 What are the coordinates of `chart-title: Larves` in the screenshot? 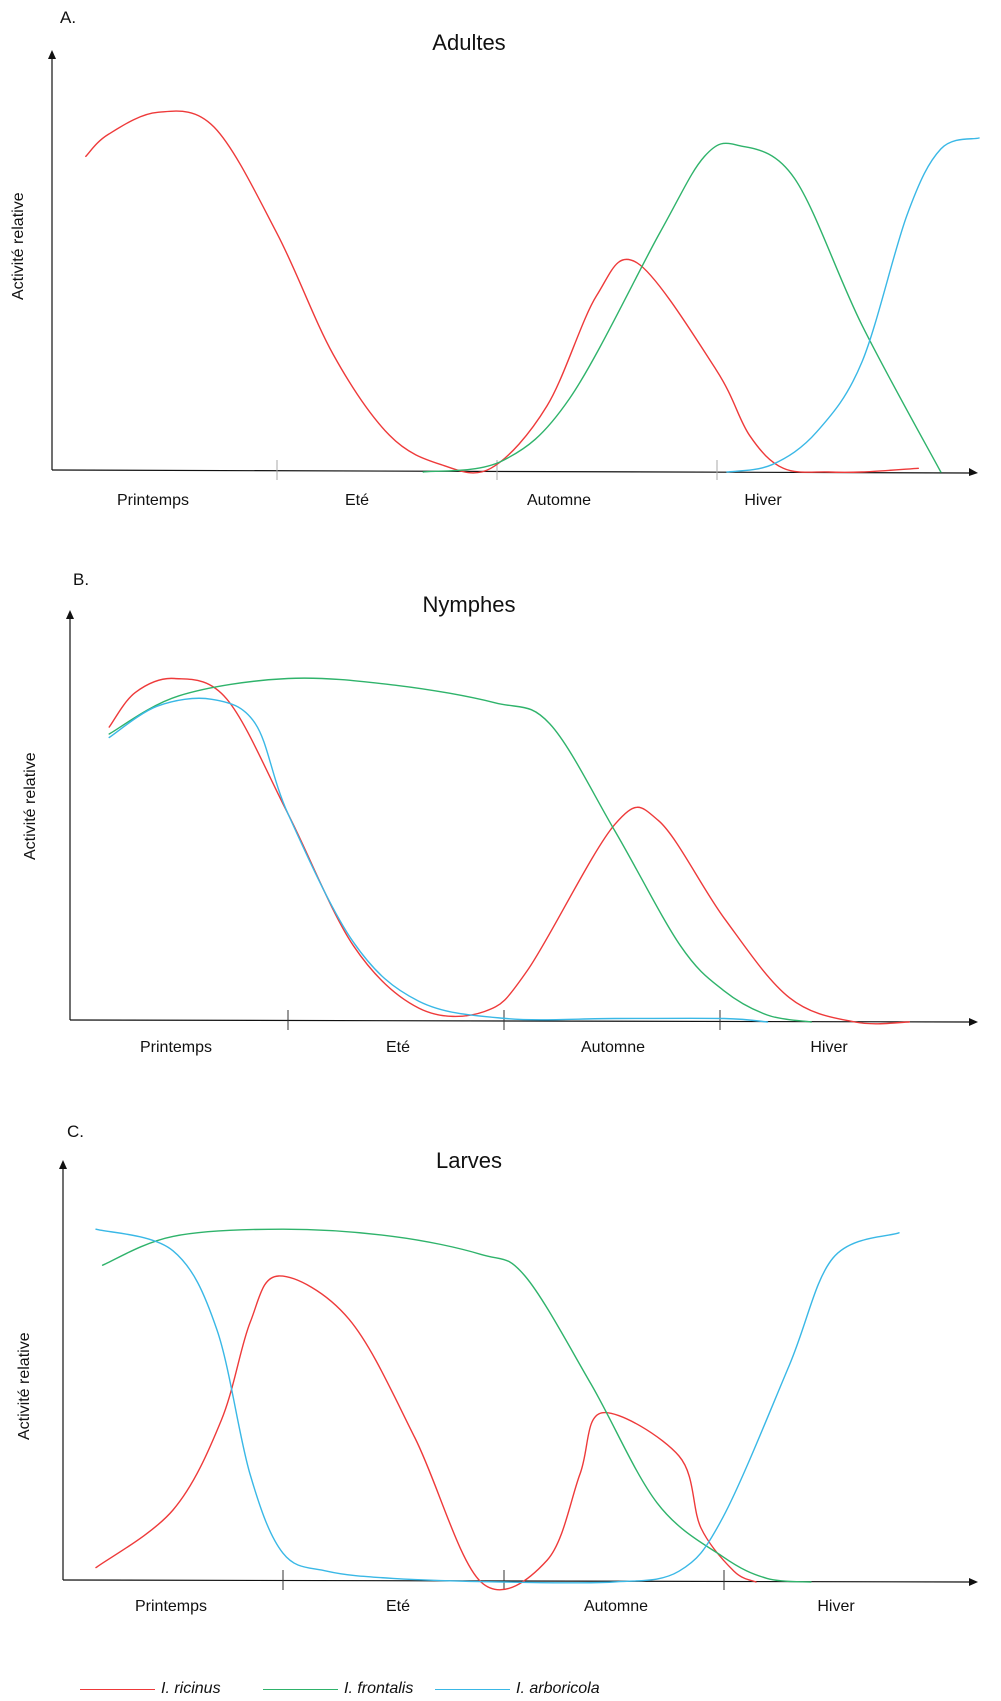 It's located at (469, 1160).